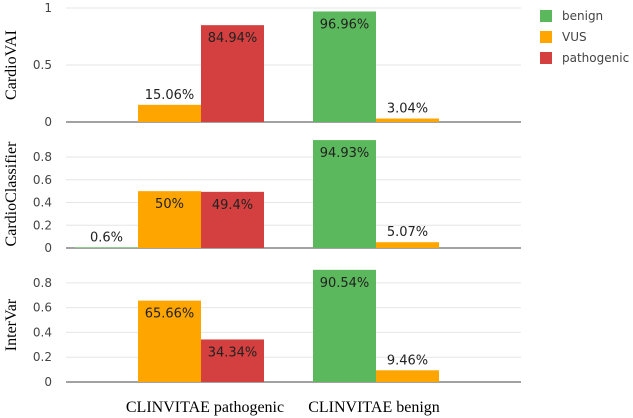  I want to click on data-label: 34.34%, so click(233, 352).